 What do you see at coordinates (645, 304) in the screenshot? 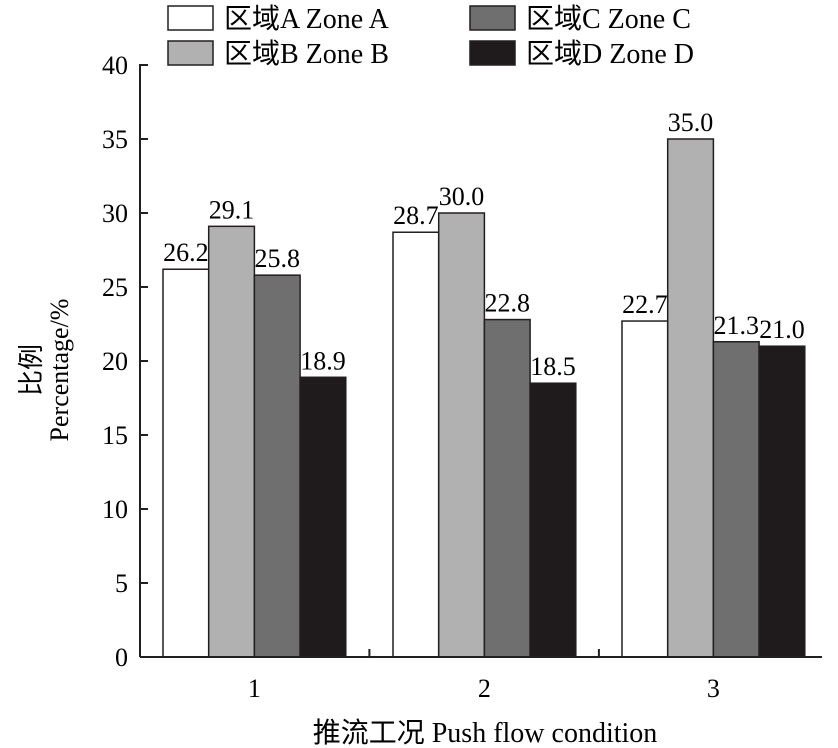
I see `data-label: 22.7` at bounding box center [645, 304].